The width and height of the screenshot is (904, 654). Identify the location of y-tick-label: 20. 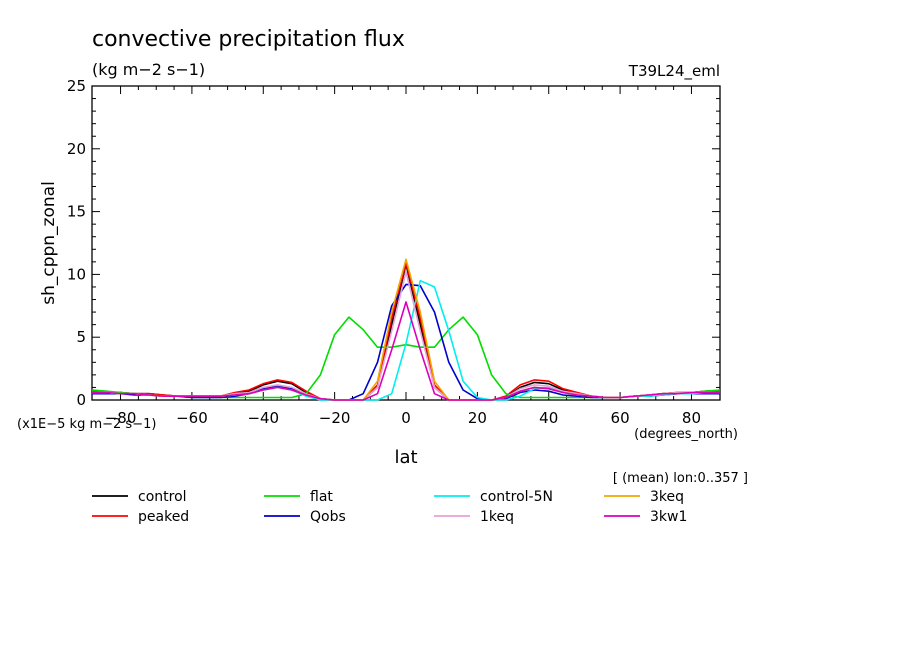
(76, 149).